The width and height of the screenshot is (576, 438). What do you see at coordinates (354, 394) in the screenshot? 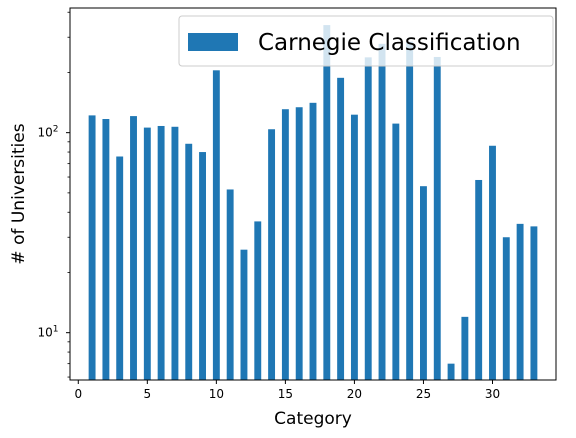
I see `x-tick-label: 20` at bounding box center [354, 394].